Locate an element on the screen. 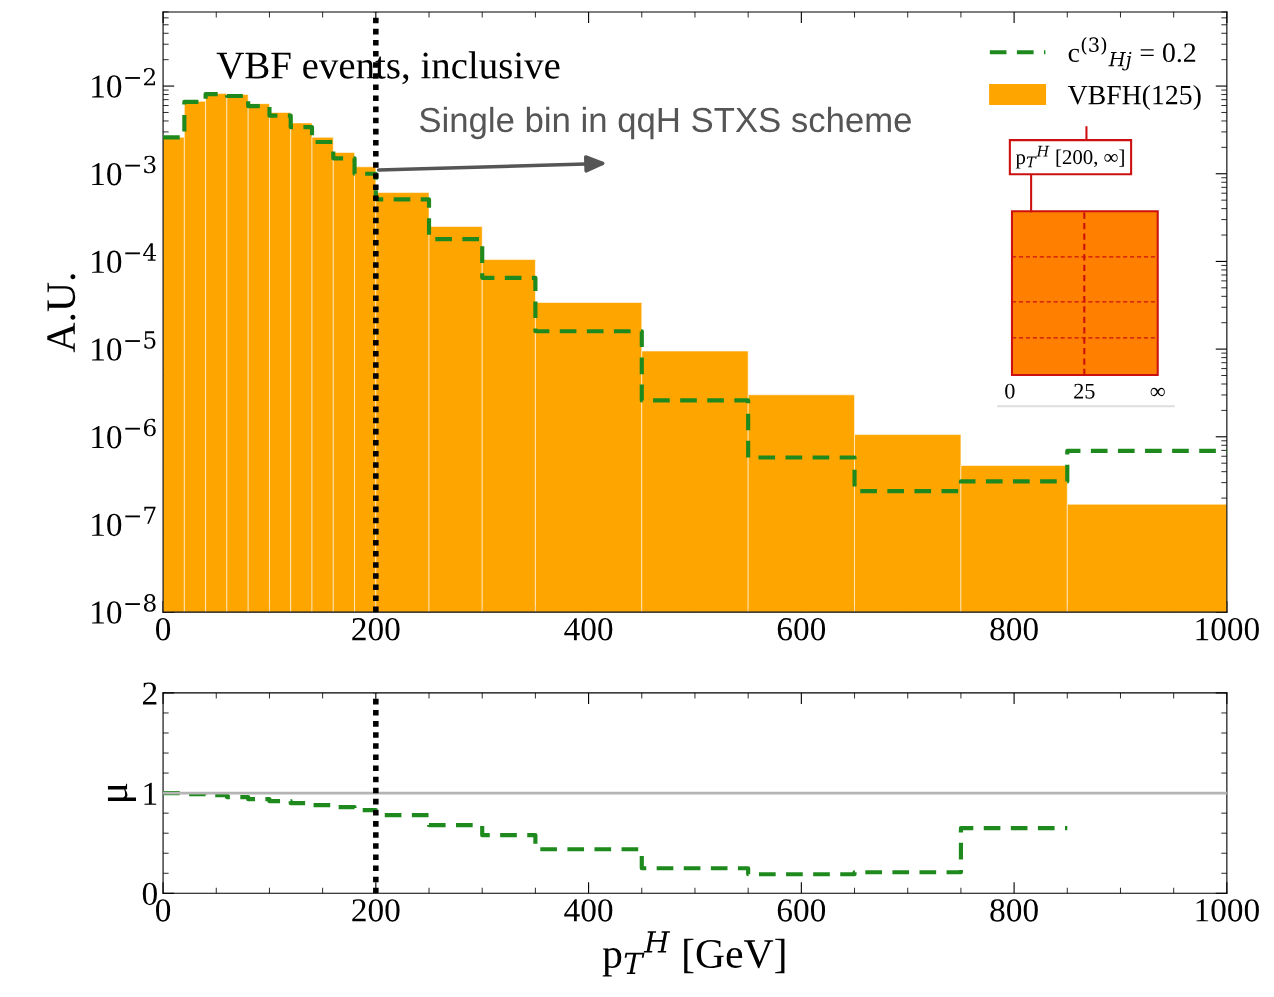 The height and width of the screenshot is (997, 1274). annotation: 0 is located at coordinates (1010, 391).